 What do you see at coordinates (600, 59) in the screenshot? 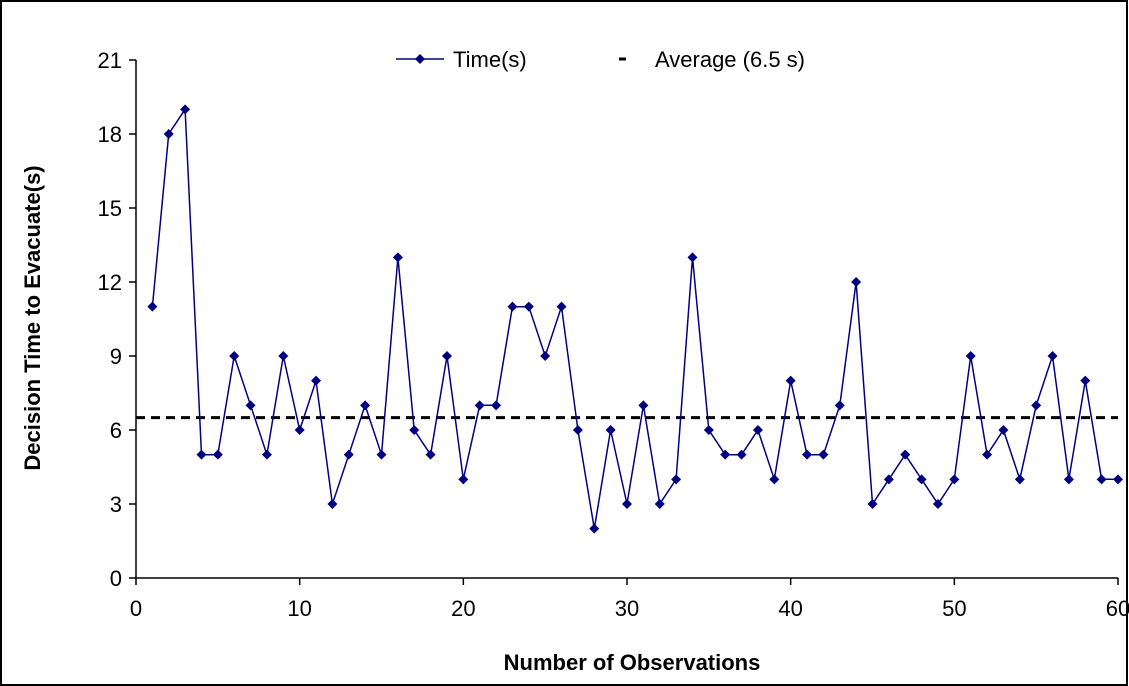
I see `legend: Time(s) Average (6.5 s)` at bounding box center [600, 59].